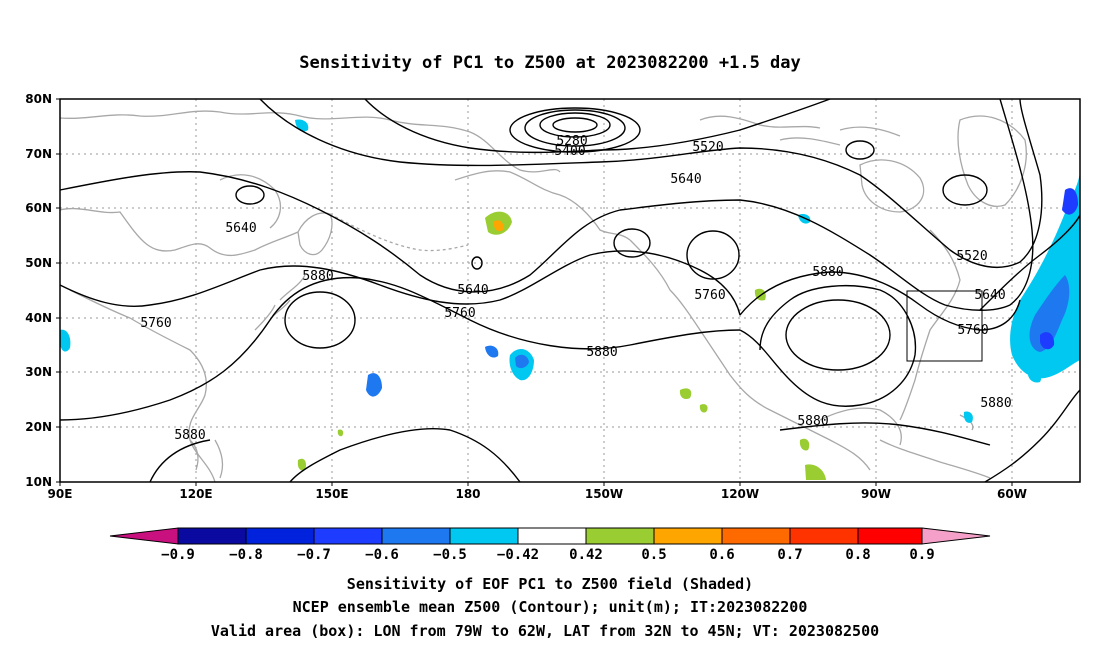 This screenshot has height=650, width=1100. Describe the element at coordinates (38, 208) in the screenshot. I see `lat-label: 60N` at that location.